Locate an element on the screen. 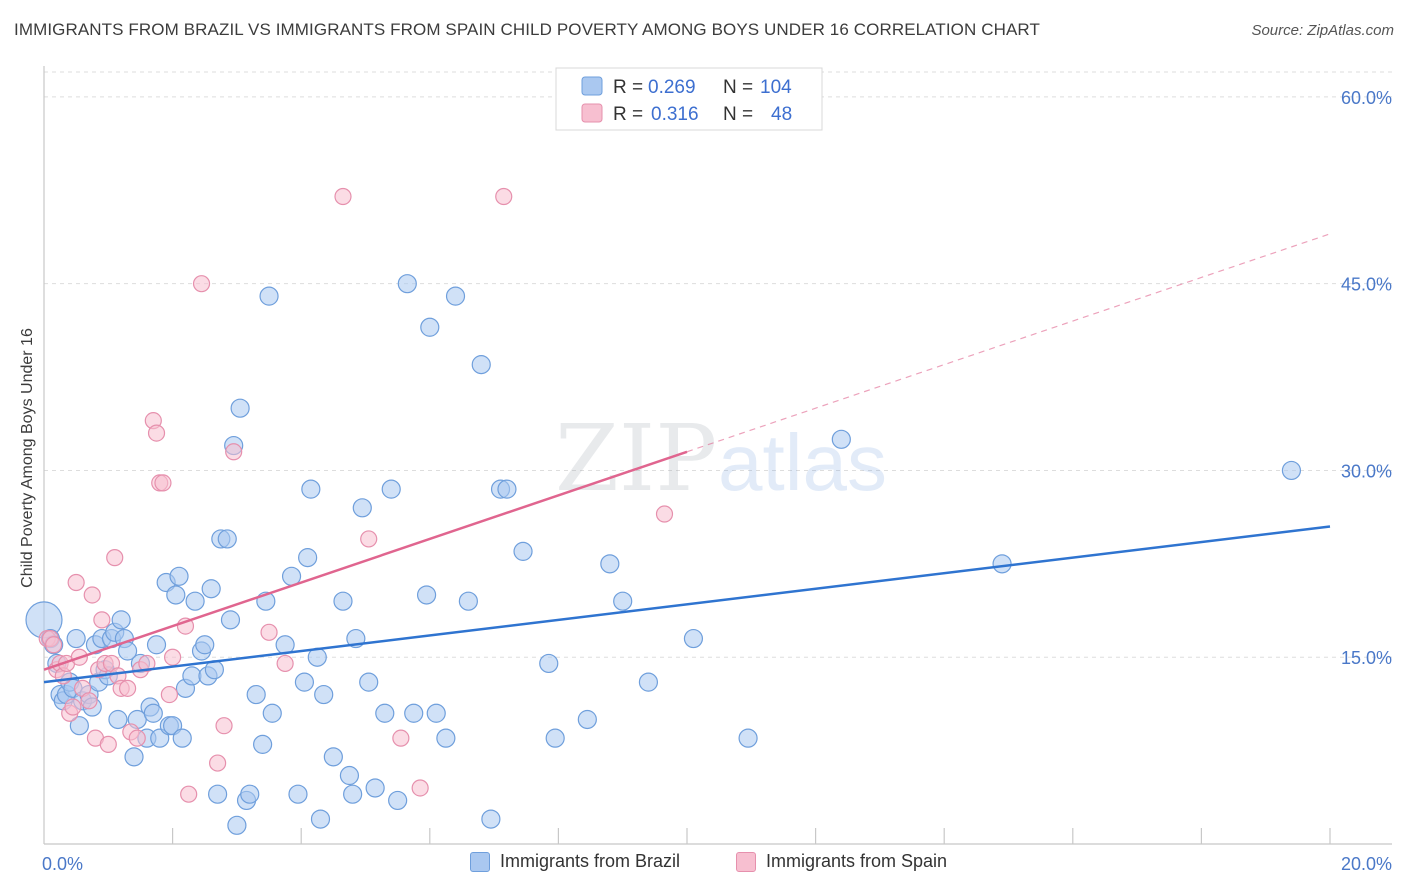 The width and height of the screenshot is (1406, 892). bottom-legend-spain: Immigrants from Spain is located at coordinates (841, 861).